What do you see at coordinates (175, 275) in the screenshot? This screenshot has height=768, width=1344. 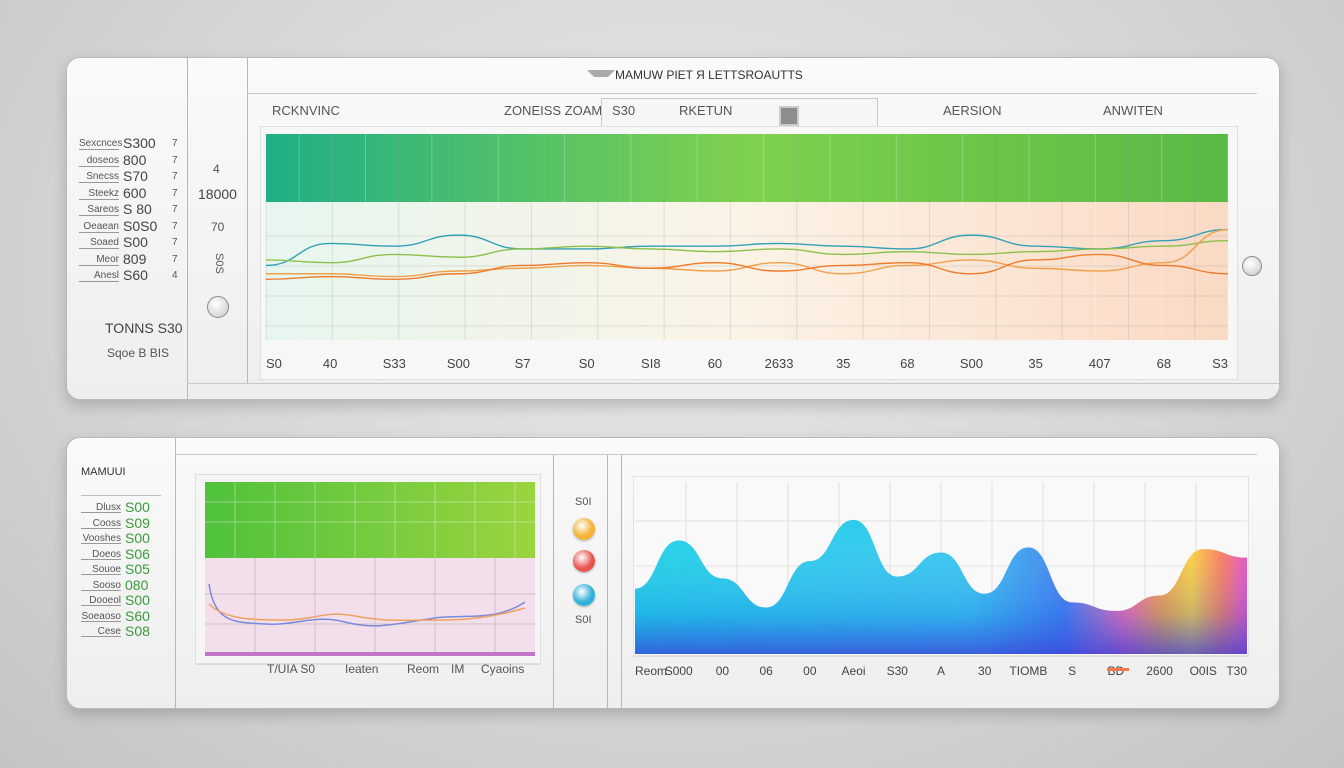 I see `side-row-mark: 4` at bounding box center [175, 275].